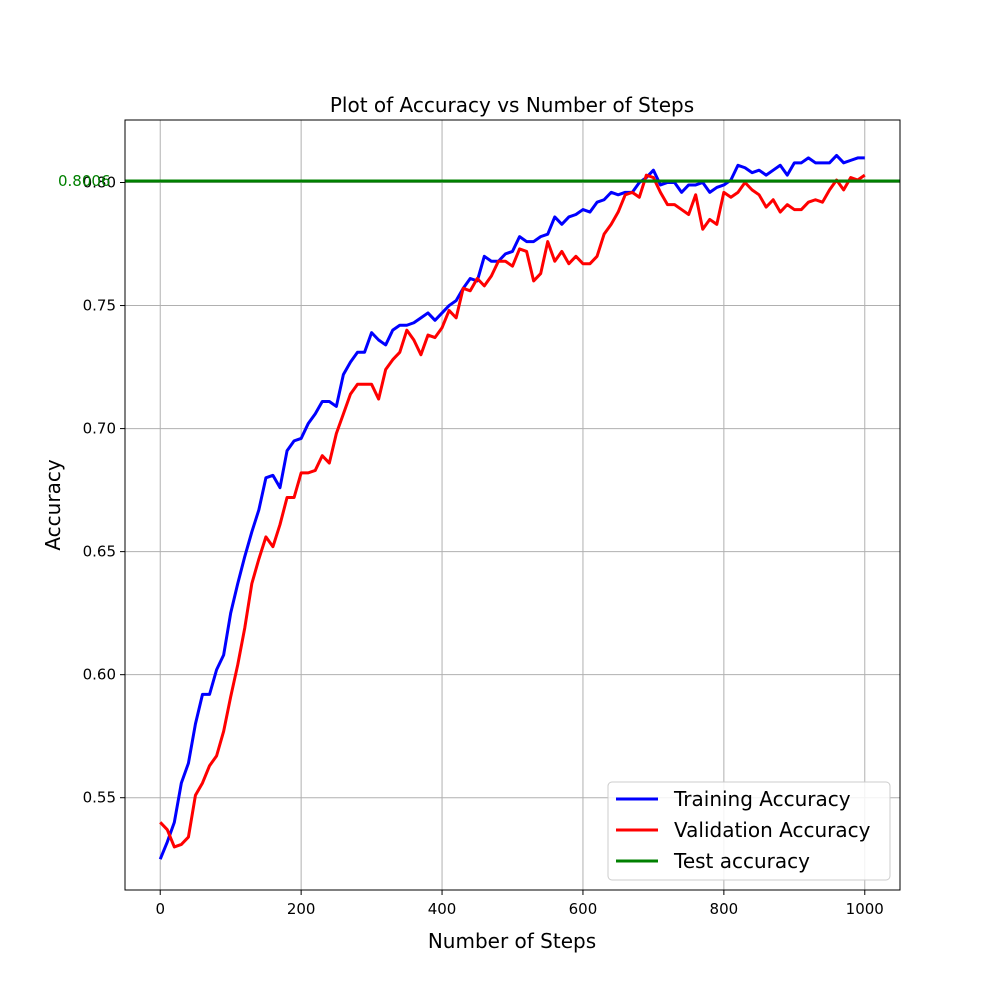 This screenshot has height=1000, width=1000. I want to click on x-axis-title: Number of Steps, so click(512, 941).